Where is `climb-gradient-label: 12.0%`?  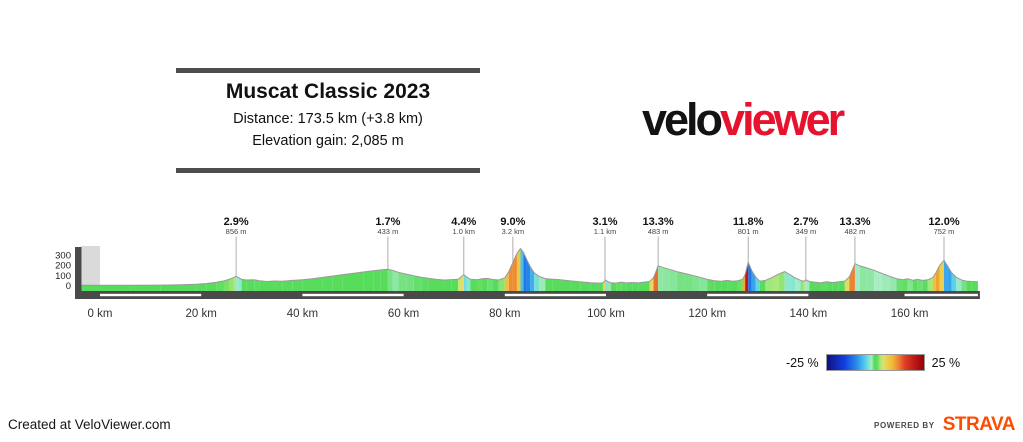 climb-gradient-label: 12.0% is located at coordinates (943, 222).